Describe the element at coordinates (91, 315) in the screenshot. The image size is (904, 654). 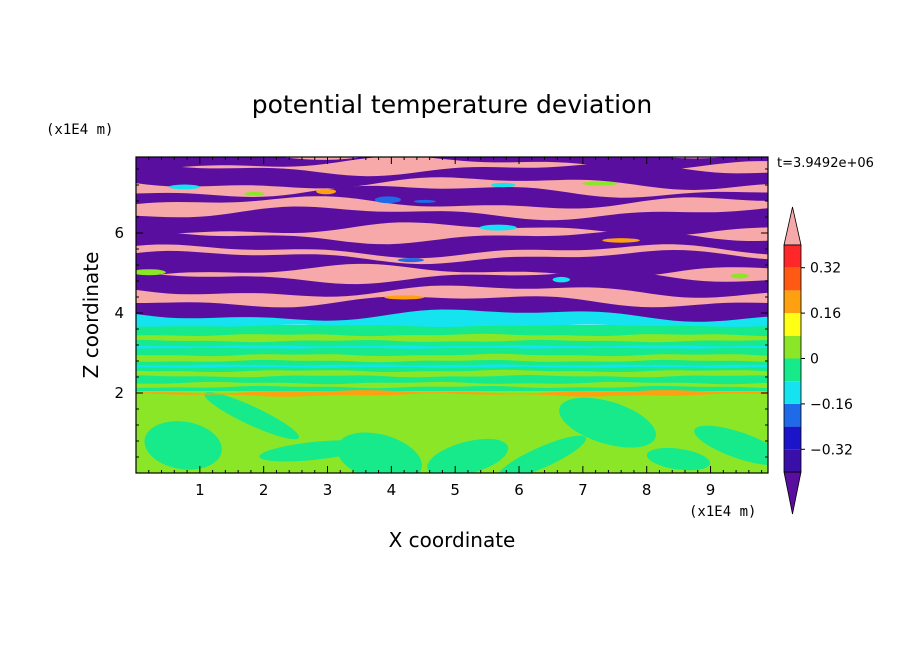
I see `y-axis-label: Z coordinate` at that location.